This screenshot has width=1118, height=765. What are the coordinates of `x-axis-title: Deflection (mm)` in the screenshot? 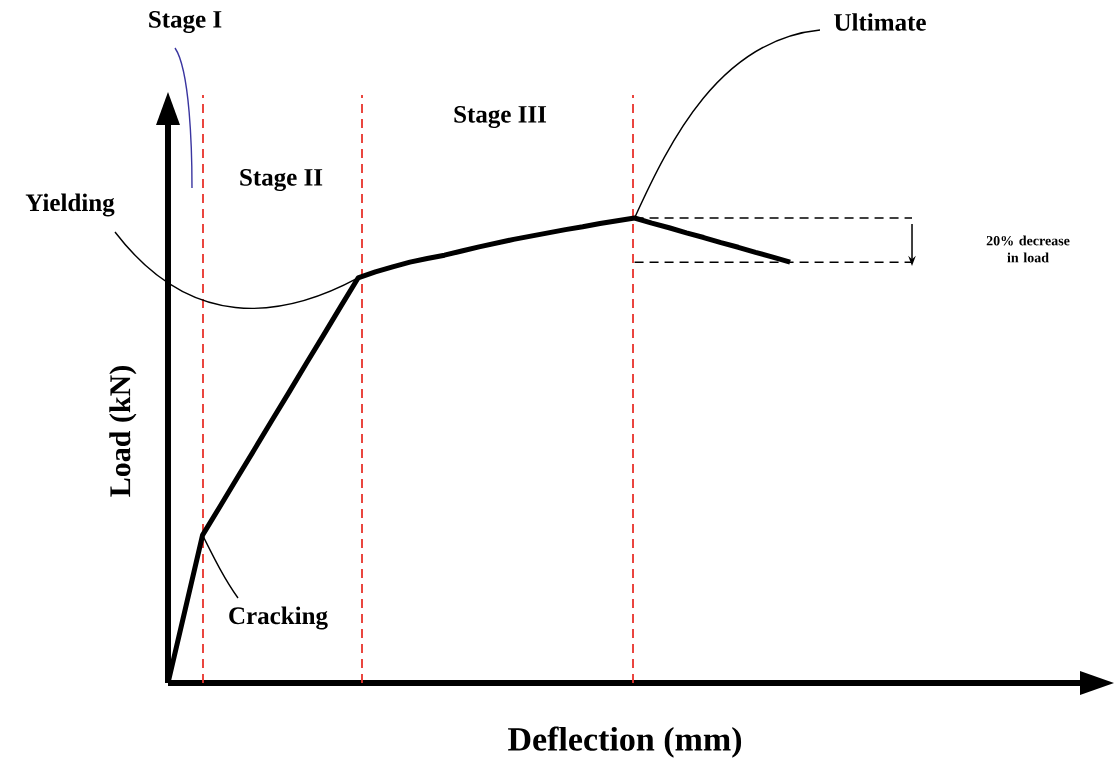 It's located at (625, 742).